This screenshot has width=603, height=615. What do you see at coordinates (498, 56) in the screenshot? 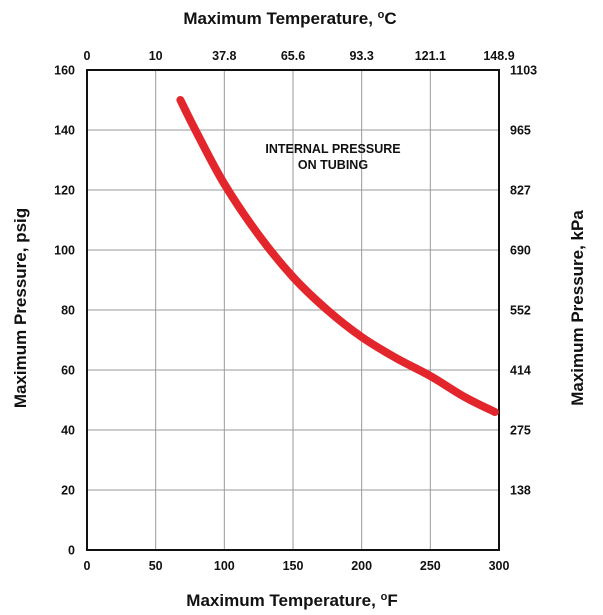
I see `top-tick-label: 148.9` at bounding box center [498, 56].